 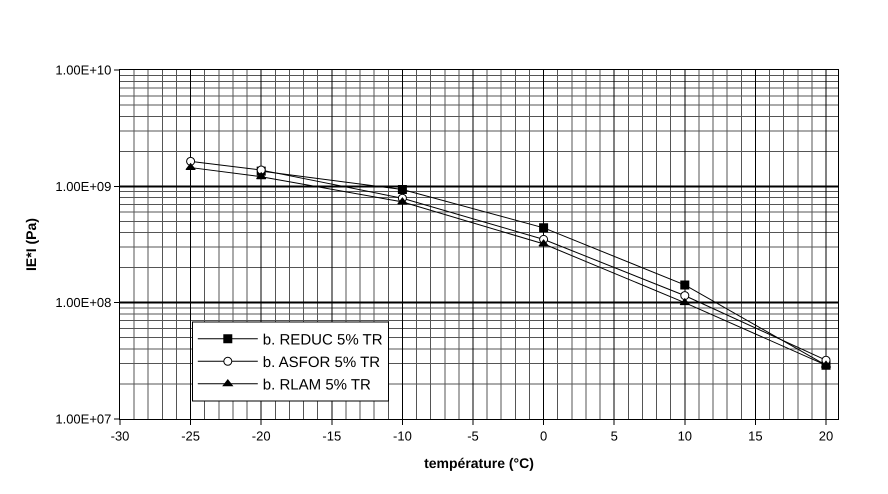 What do you see at coordinates (332, 436) in the screenshot?
I see `x-tick-label: -15` at bounding box center [332, 436].